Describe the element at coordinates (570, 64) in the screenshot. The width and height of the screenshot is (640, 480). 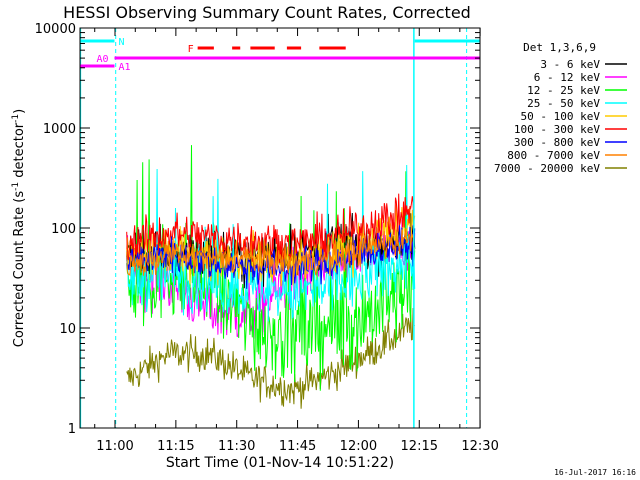
I see `legend-label-0: 3 - 6 keV` at that location.